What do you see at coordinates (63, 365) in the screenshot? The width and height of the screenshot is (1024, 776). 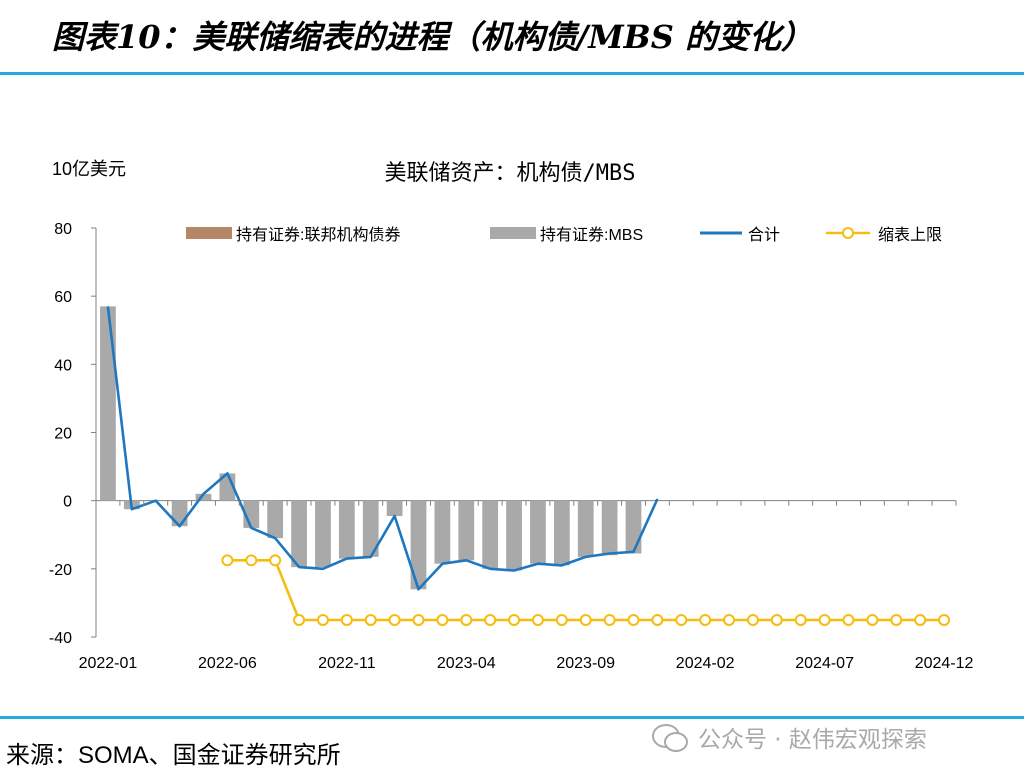 I see `y-tick-label: 40` at bounding box center [63, 365].